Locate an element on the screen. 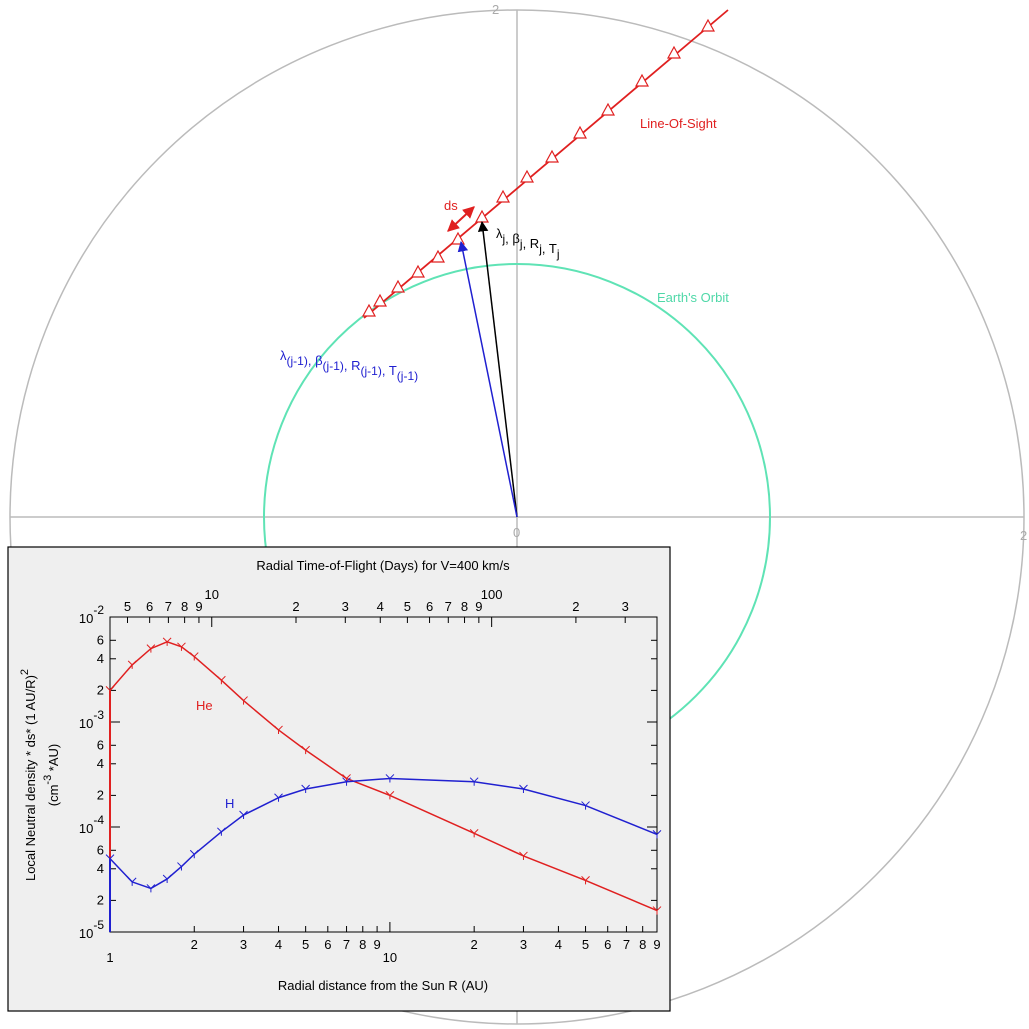  x-tick-label: 7 is located at coordinates (626, 944).